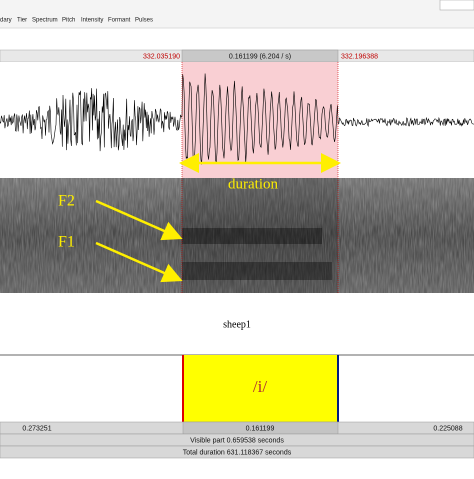 The width and height of the screenshot is (474, 479). I want to click on visible-part: Visible part 0.659538 seconds, so click(237, 440).